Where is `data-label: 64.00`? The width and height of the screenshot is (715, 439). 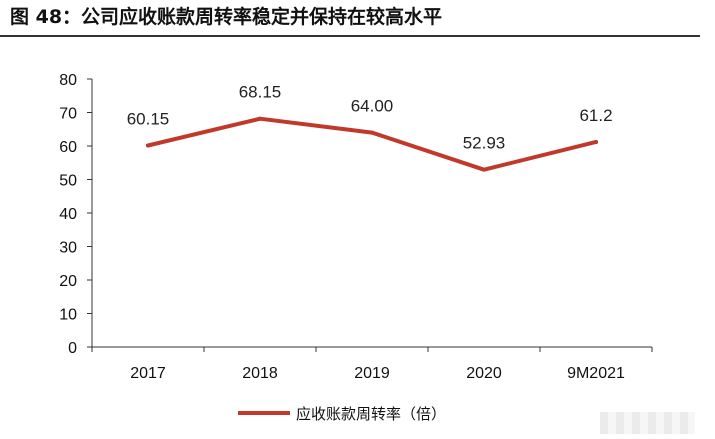 data-label: 64.00 is located at coordinates (372, 106).